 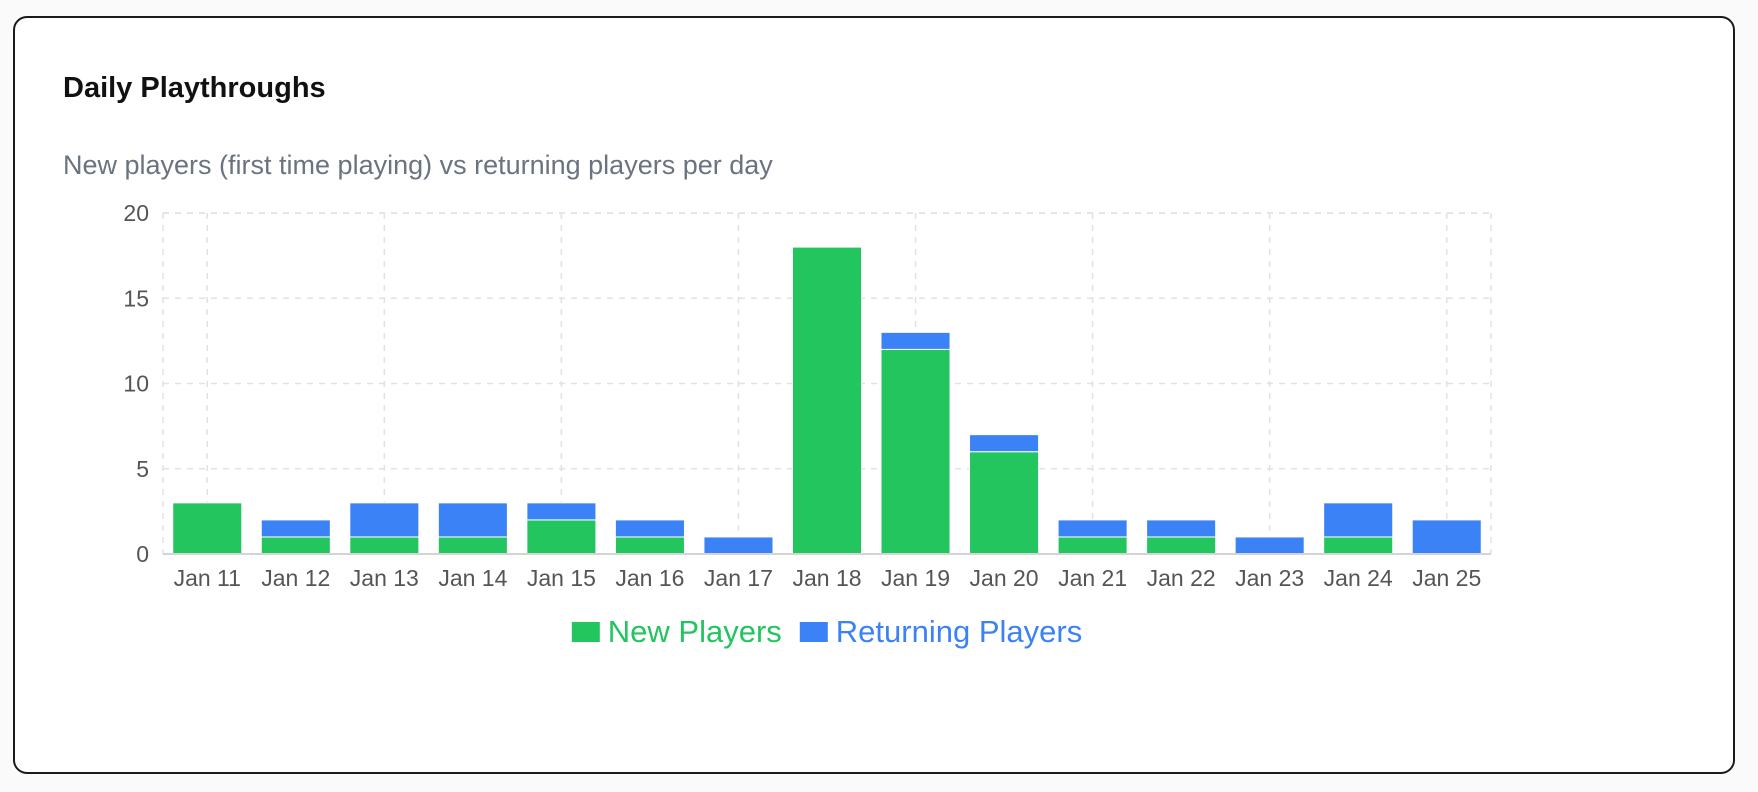 What do you see at coordinates (136, 213) in the screenshot?
I see `y-tick-label: 20` at bounding box center [136, 213].